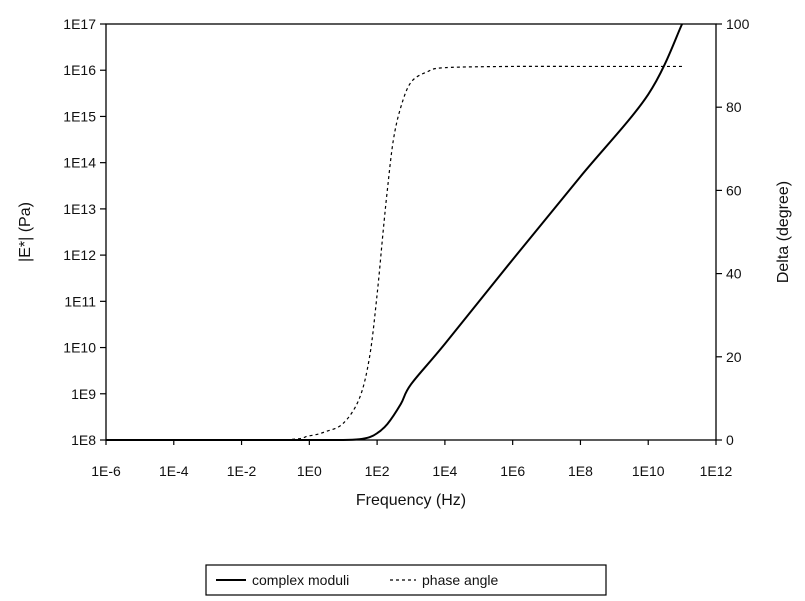  What do you see at coordinates (174, 471) in the screenshot?
I see `x-tick-label: 1E-4` at bounding box center [174, 471].